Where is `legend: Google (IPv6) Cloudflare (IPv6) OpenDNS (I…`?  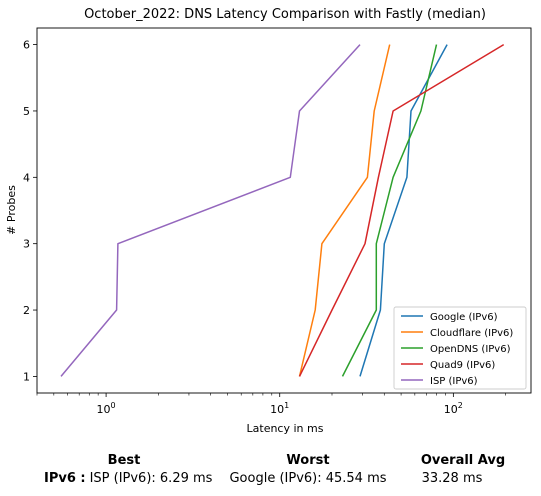
legend: Google (IPv6) Cloudflare (IPv6) OpenDNS (I… is located at coordinates (460, 348).